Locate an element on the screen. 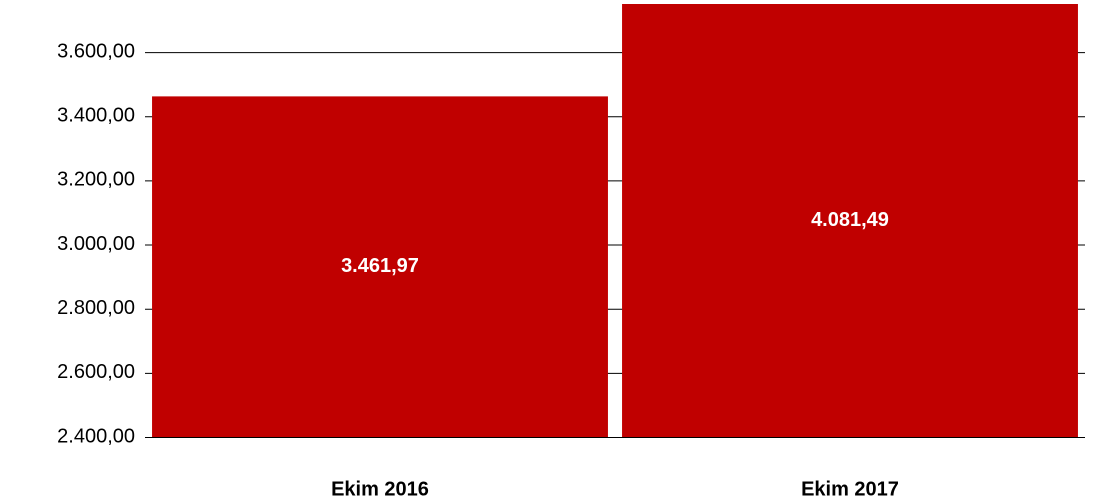 Image resolution: width=1097 pixels, height=503 pixels. y-tick-label: 3.000,00 is located at coordinates (96, 244).